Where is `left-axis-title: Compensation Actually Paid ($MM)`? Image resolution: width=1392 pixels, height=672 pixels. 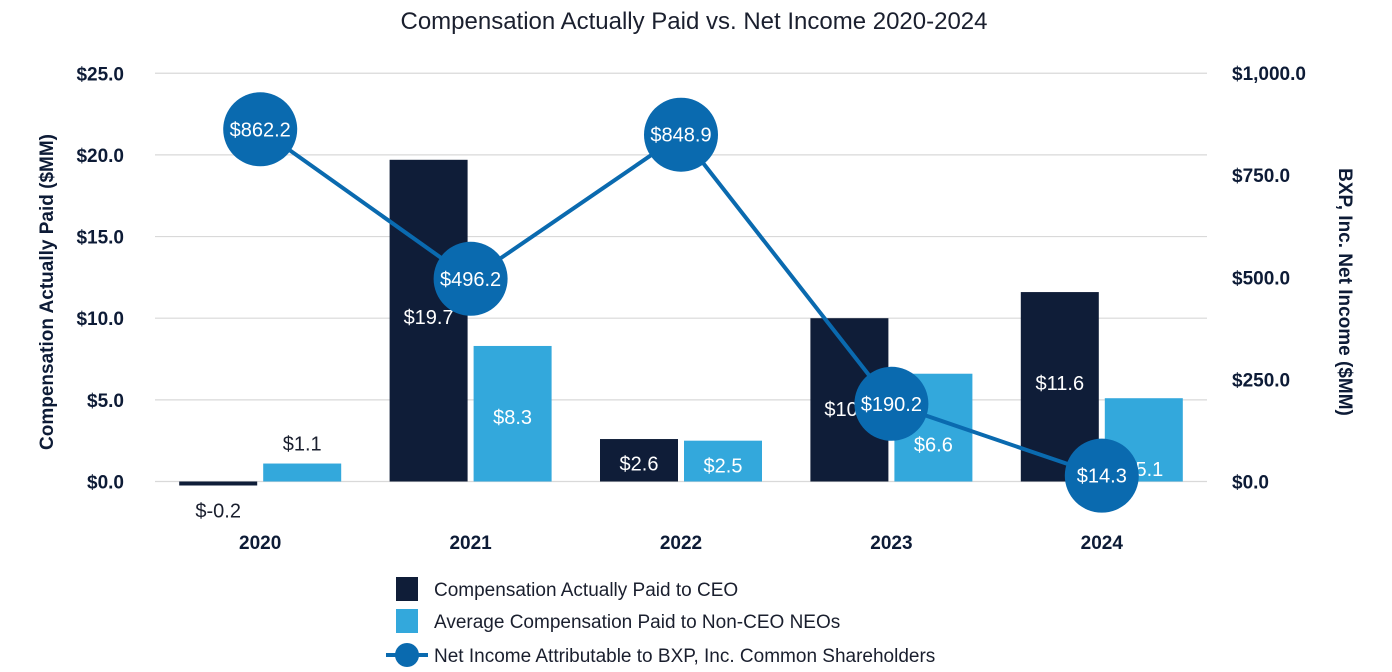
left-axis-title: Compensation Actually Paid ($MM) is located at coordinates (47, 292).